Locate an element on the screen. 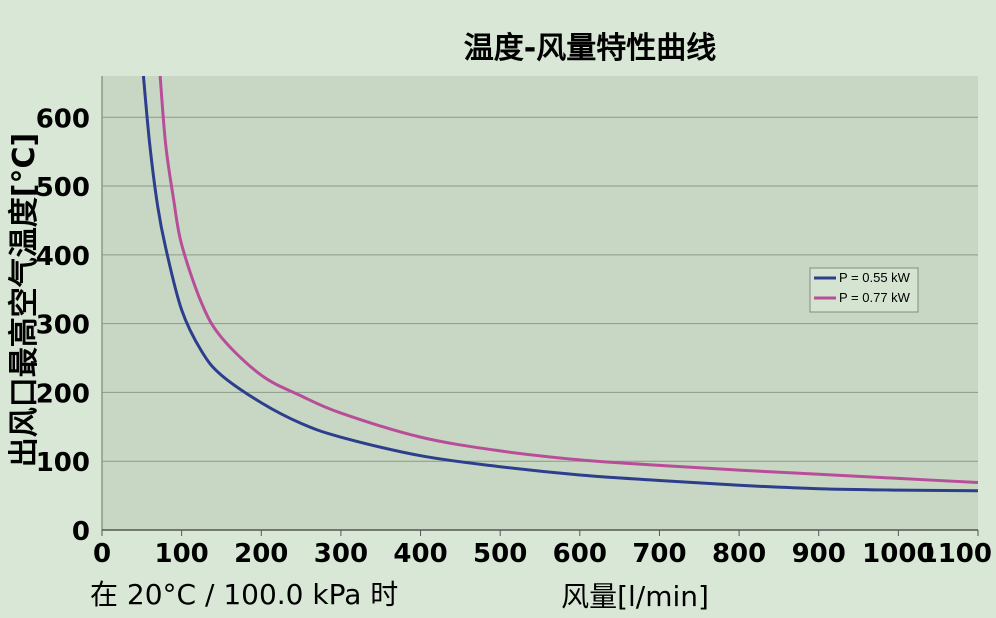  x-tick-label-600: 600 is located at coordinates (580, 554).